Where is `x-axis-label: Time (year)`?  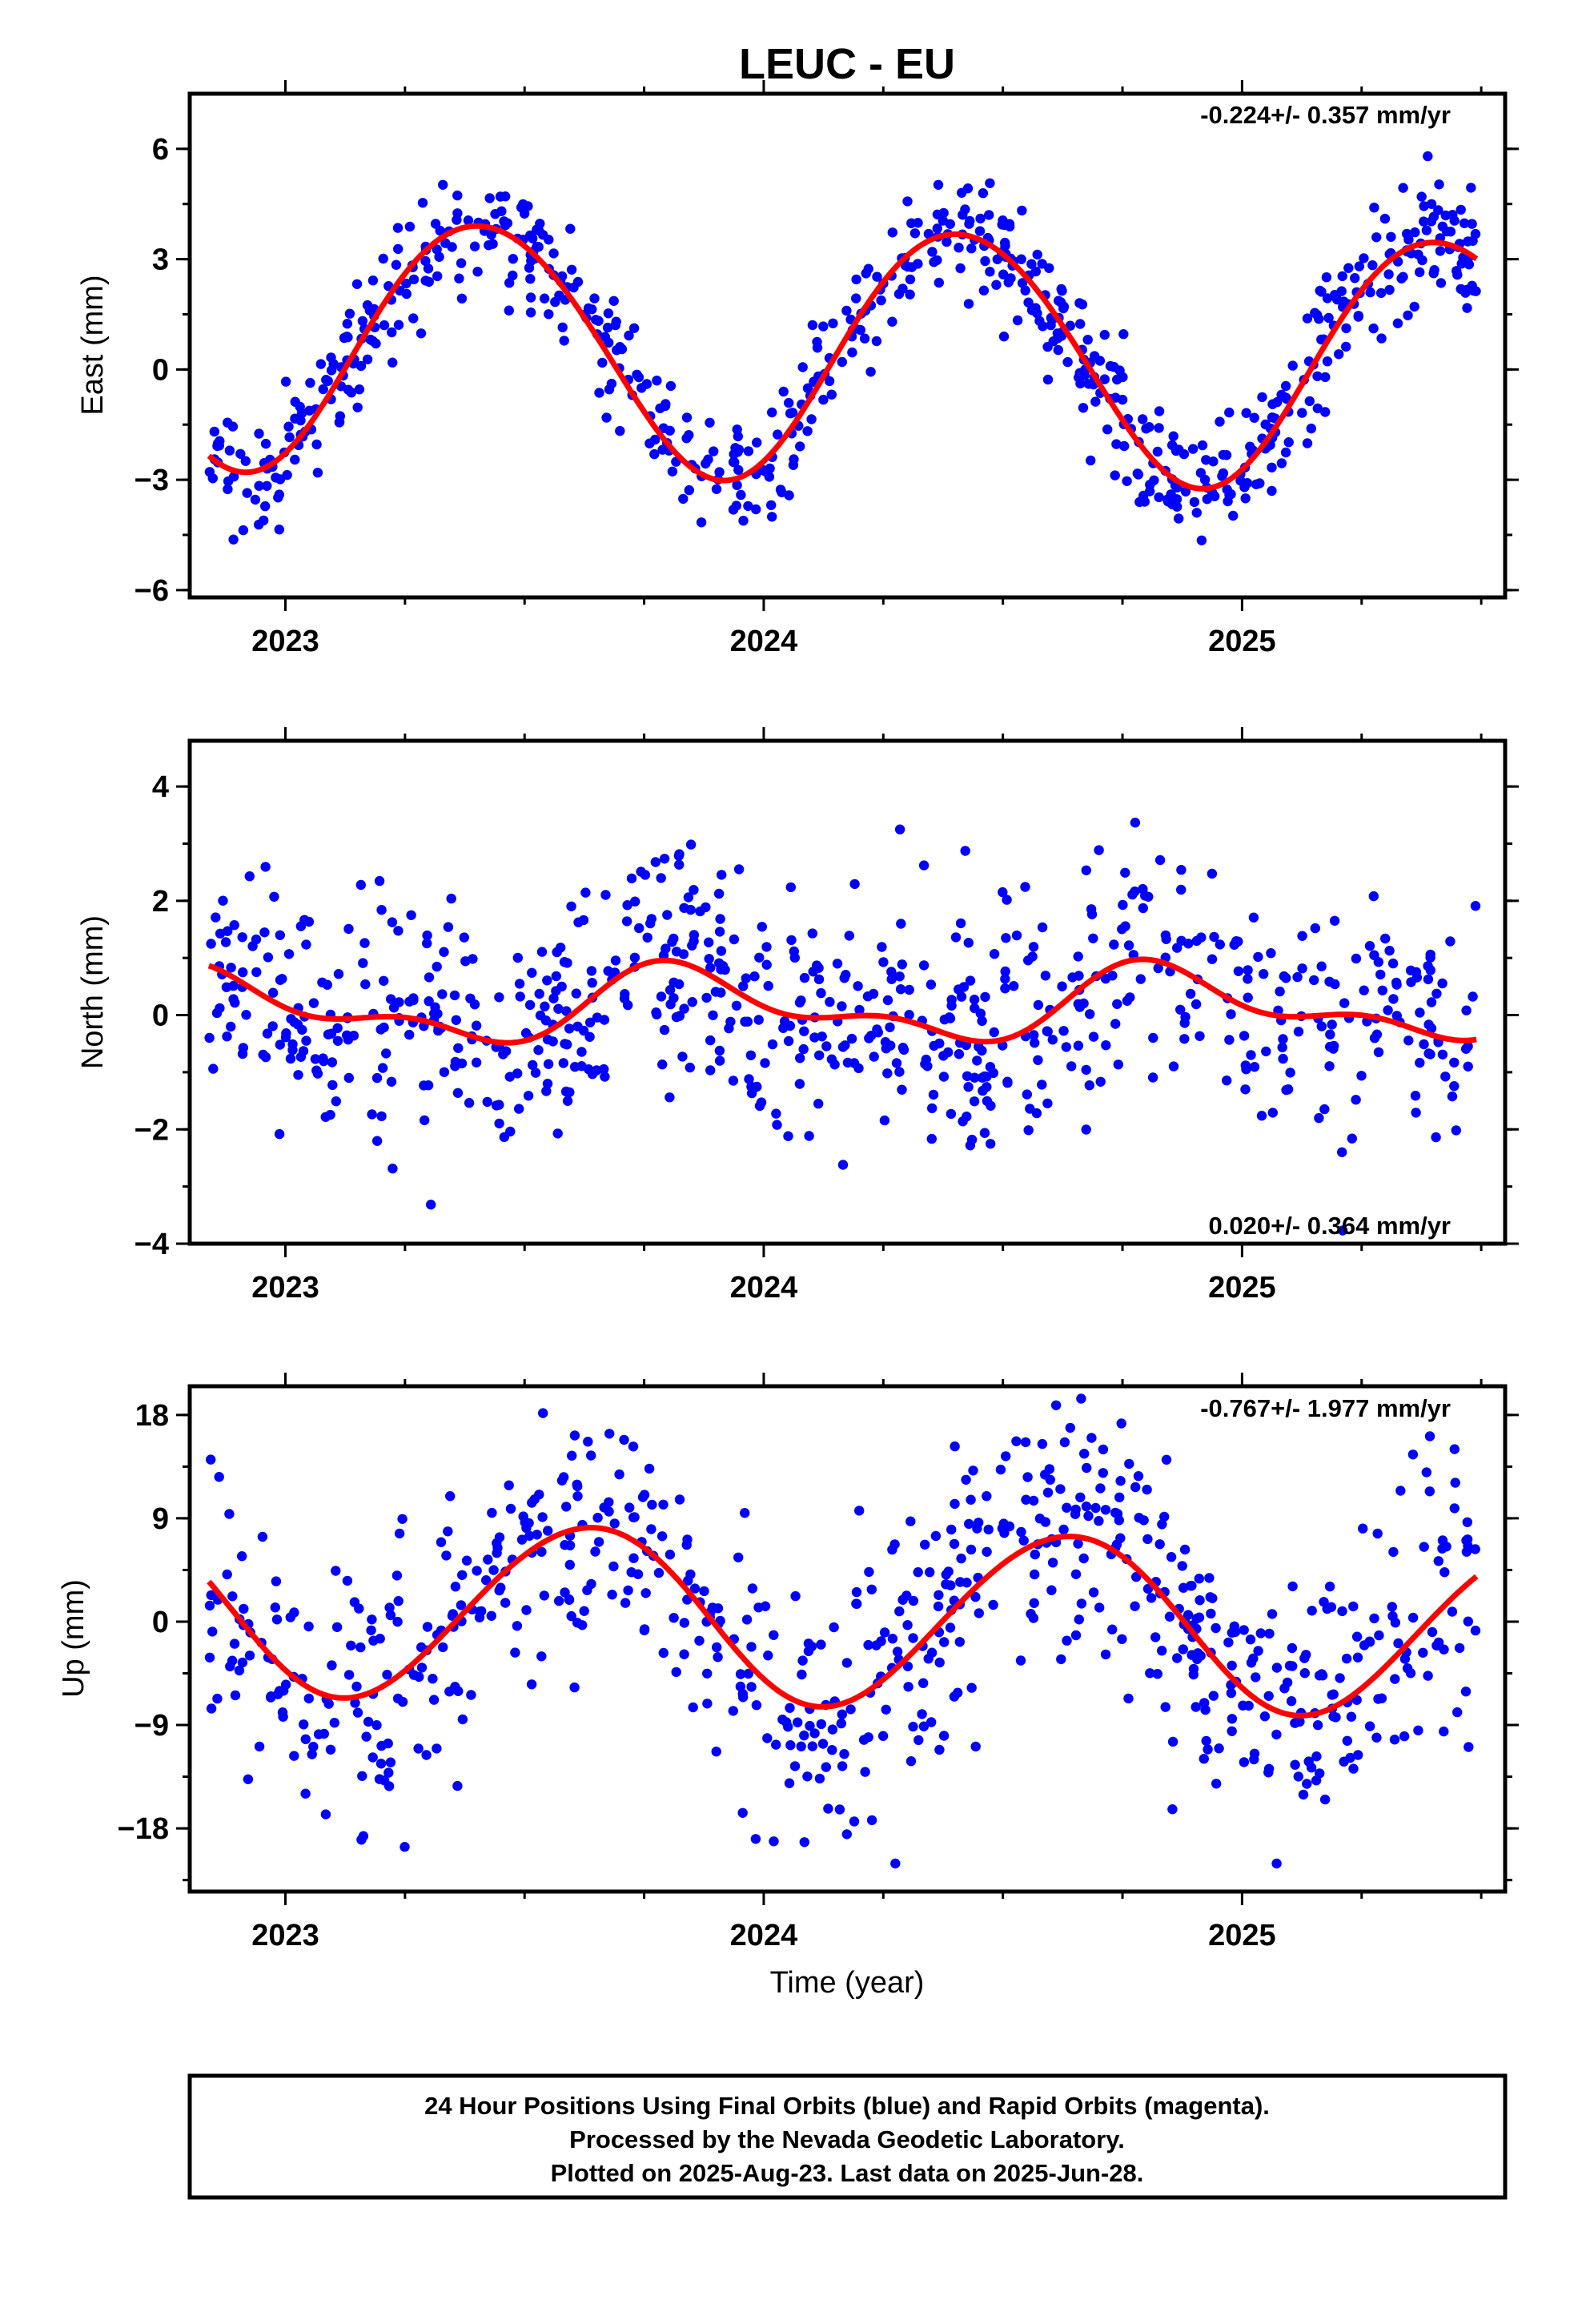
x-axis-label: Time (year) is located at coordinates (847, 1983).